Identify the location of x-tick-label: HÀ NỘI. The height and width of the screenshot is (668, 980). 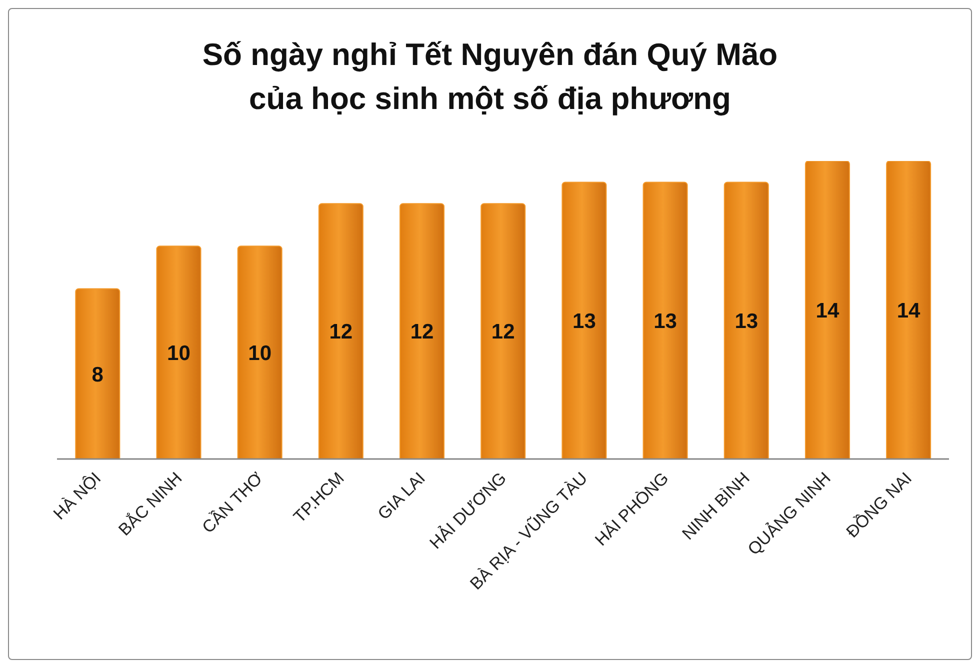
(77, 496).